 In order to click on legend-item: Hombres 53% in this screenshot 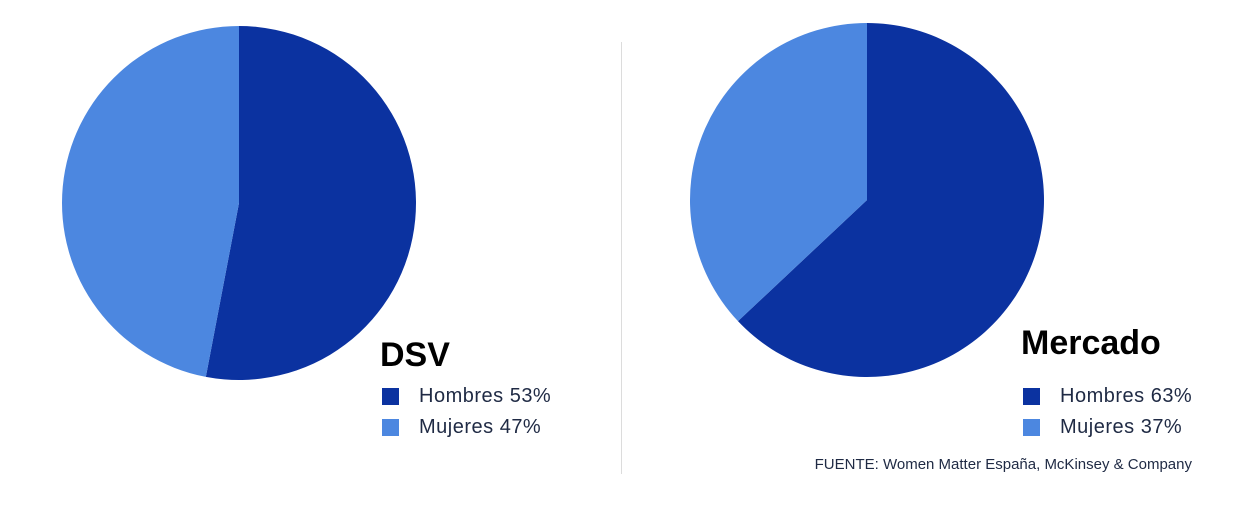, I will do `click(466, 396)`.